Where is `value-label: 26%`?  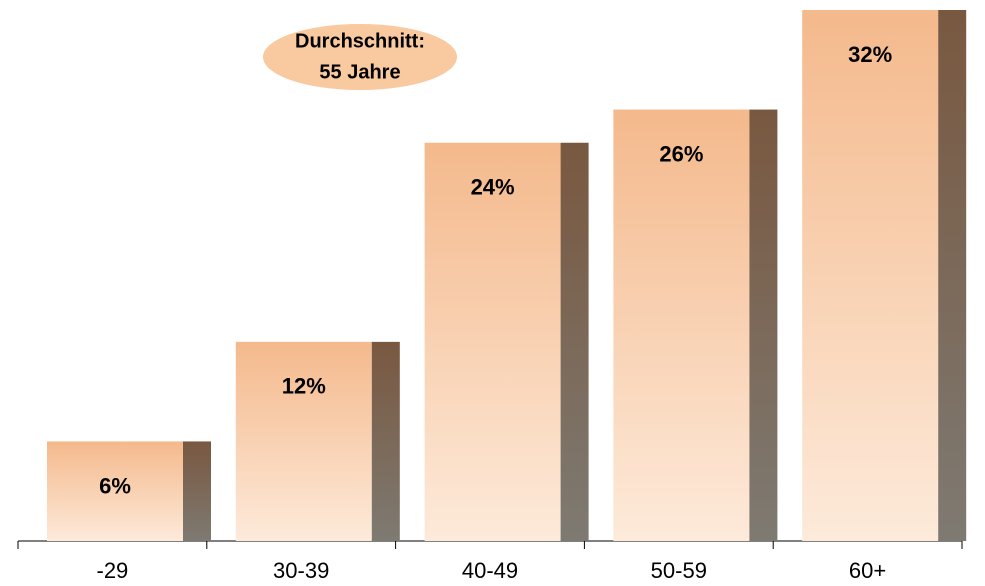 value-label: 26% is located at coordinates (681, 153).